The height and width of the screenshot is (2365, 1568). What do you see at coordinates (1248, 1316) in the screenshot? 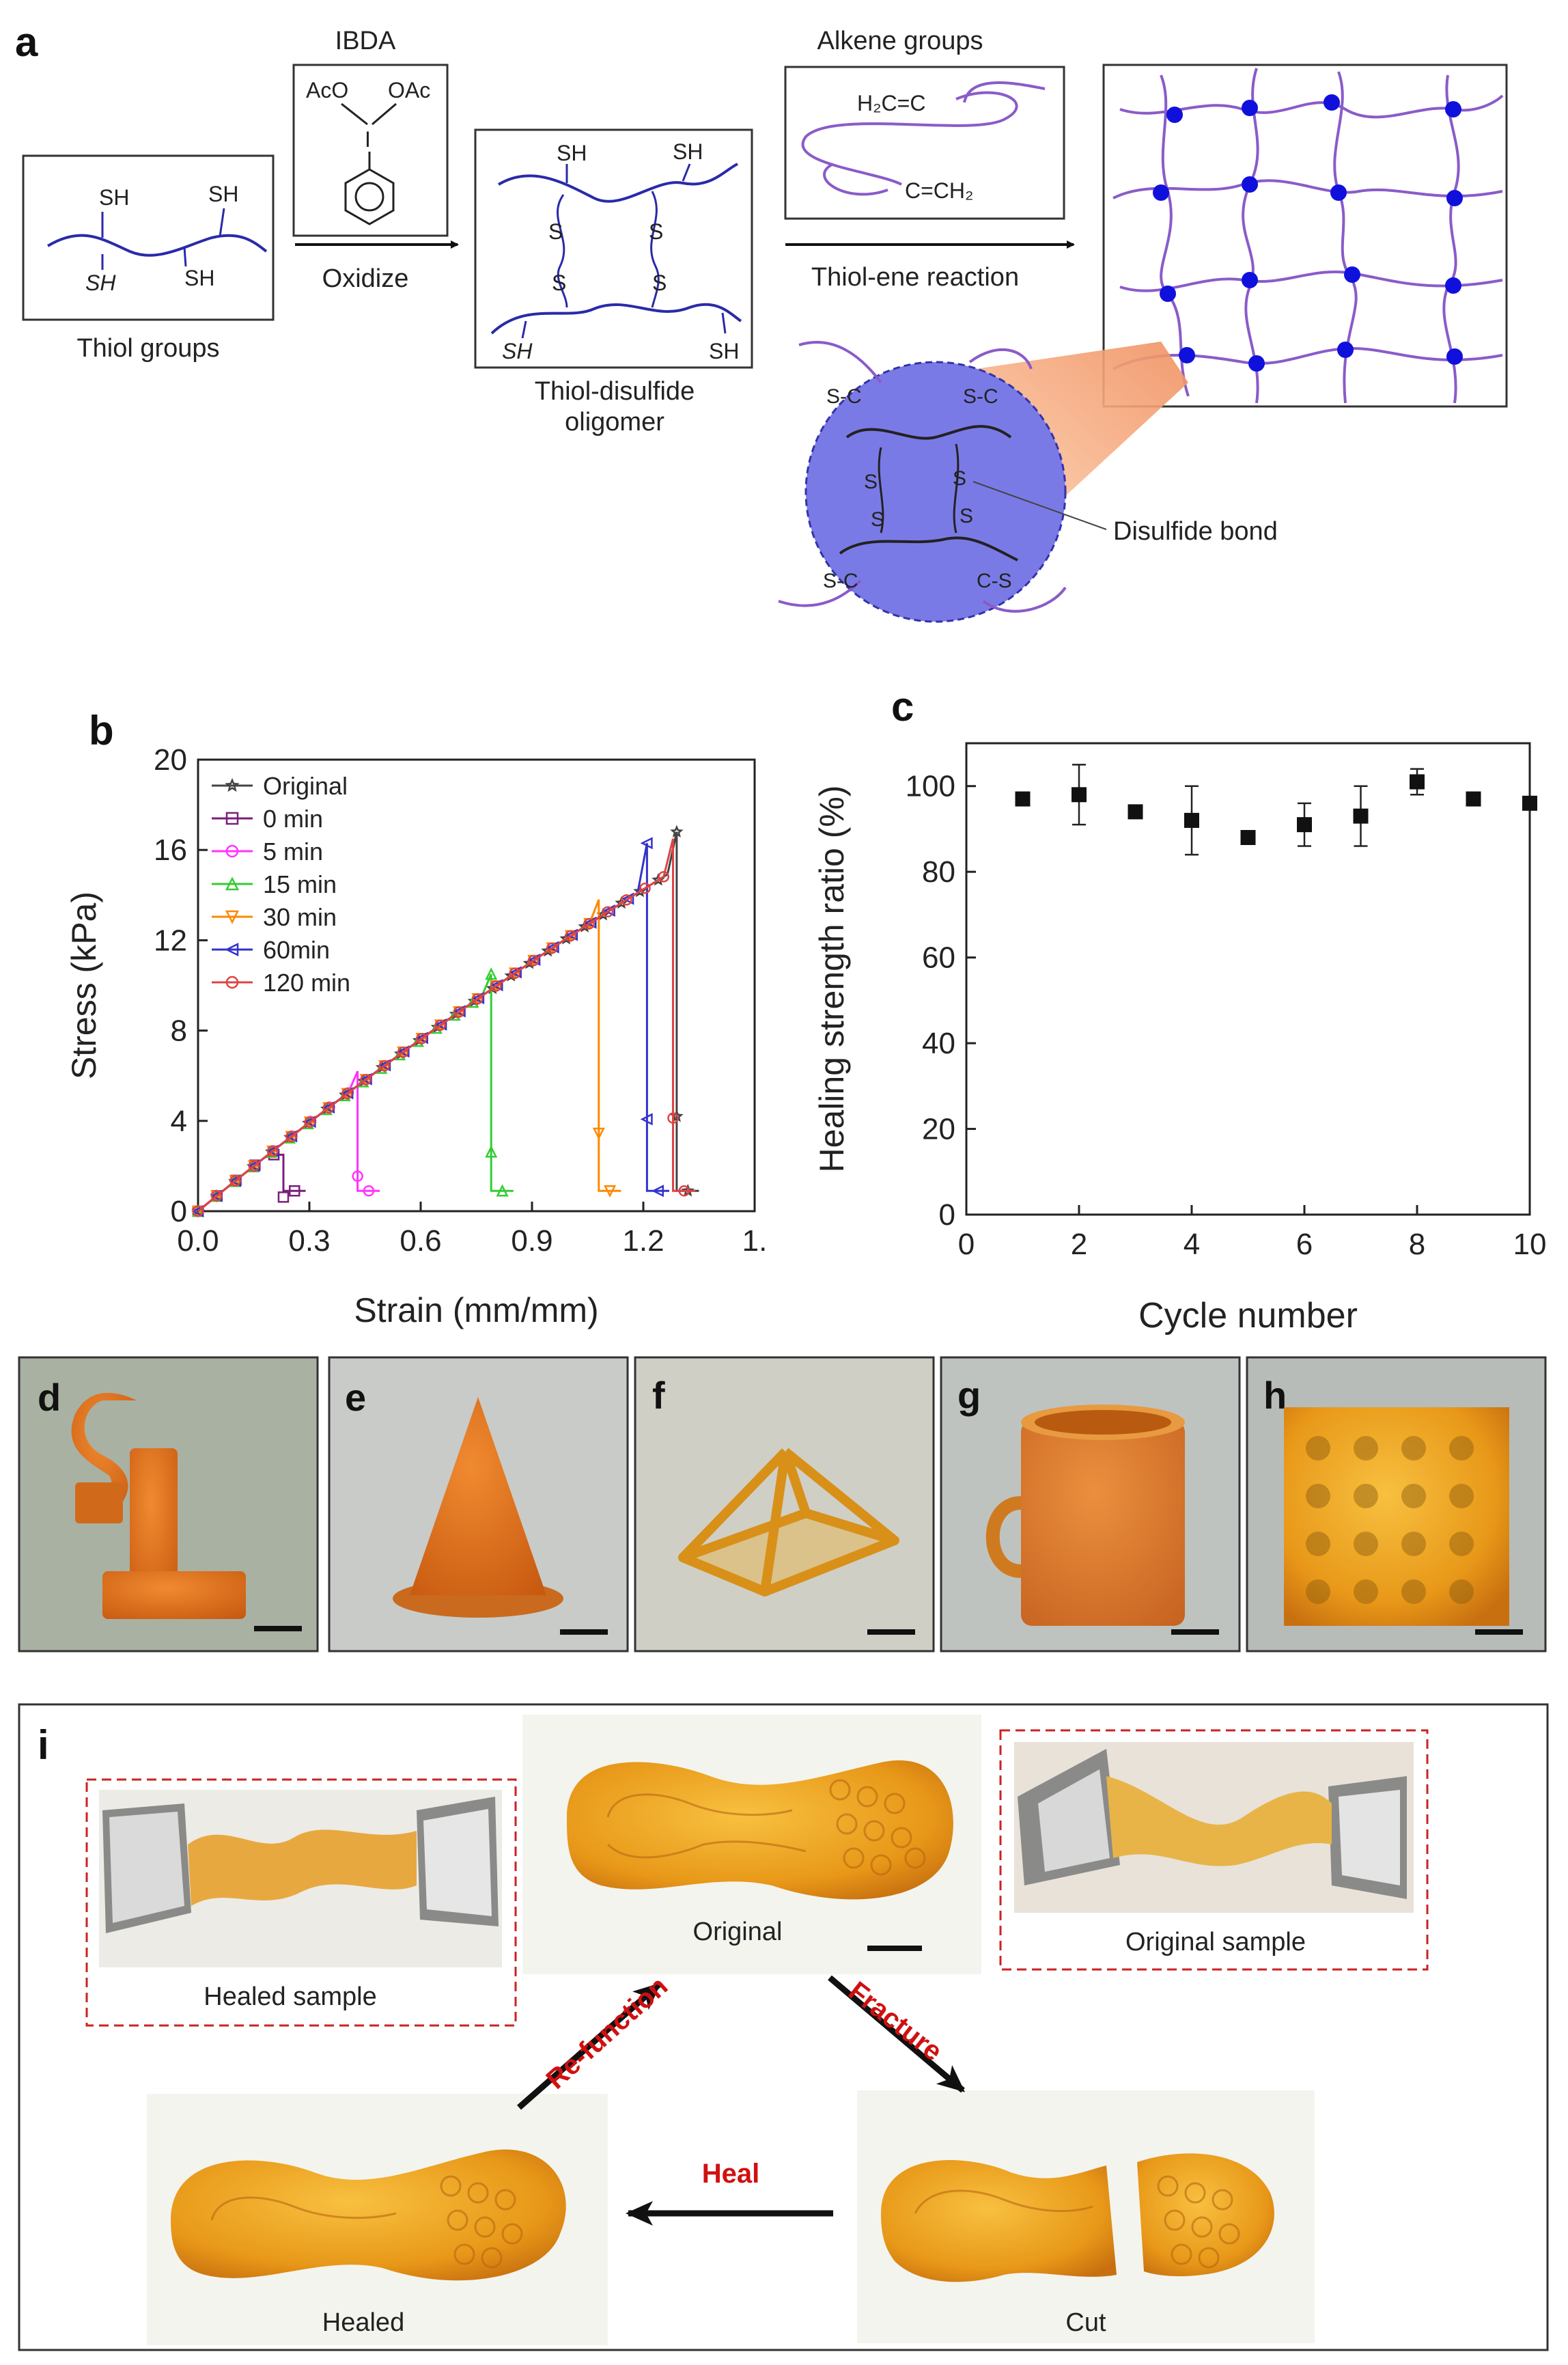
I see `x-axis-title: Cycle number` at bounding box center [1248, 1316].